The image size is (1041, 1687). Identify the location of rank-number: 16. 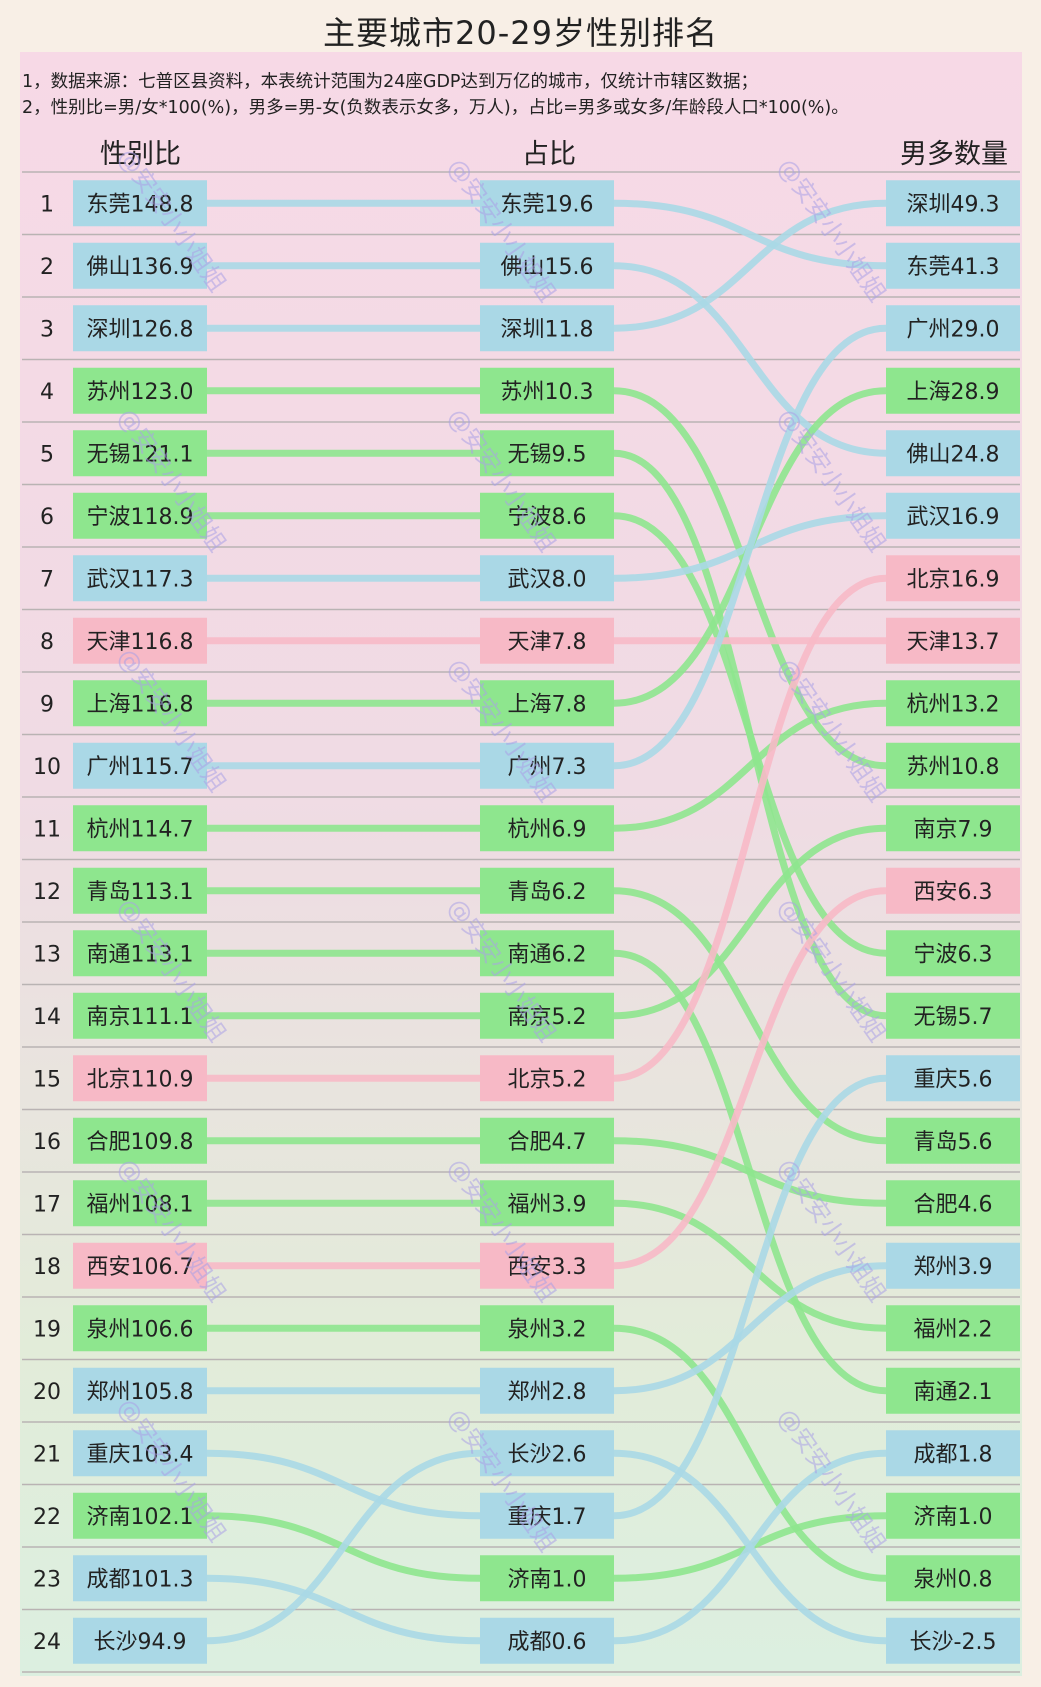
(47, 1142).